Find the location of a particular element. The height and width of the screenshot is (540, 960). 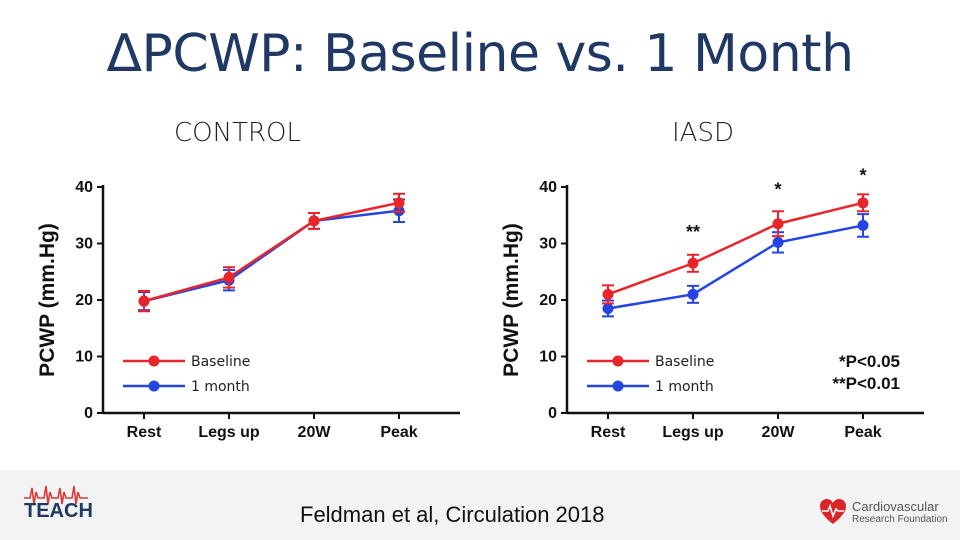

control-panel-label: CONTROL is located at coordinates (237, 133).